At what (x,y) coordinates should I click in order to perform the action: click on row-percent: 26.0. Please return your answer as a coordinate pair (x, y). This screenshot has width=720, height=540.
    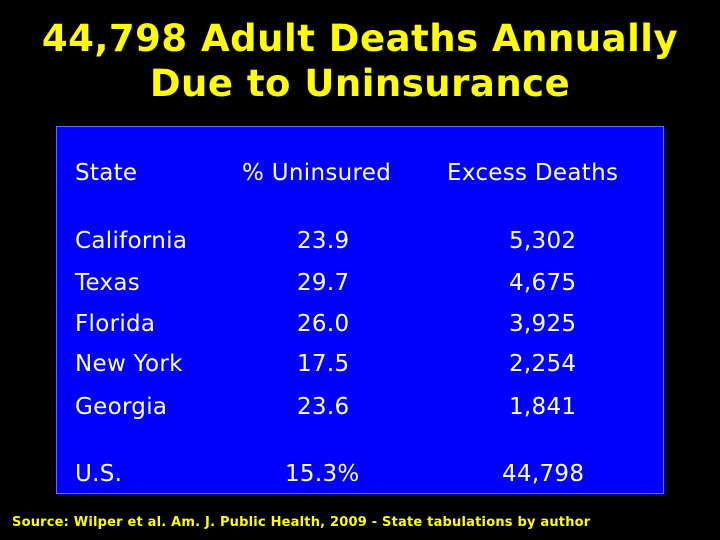
    Looking at the image, I should click on (323, 324).